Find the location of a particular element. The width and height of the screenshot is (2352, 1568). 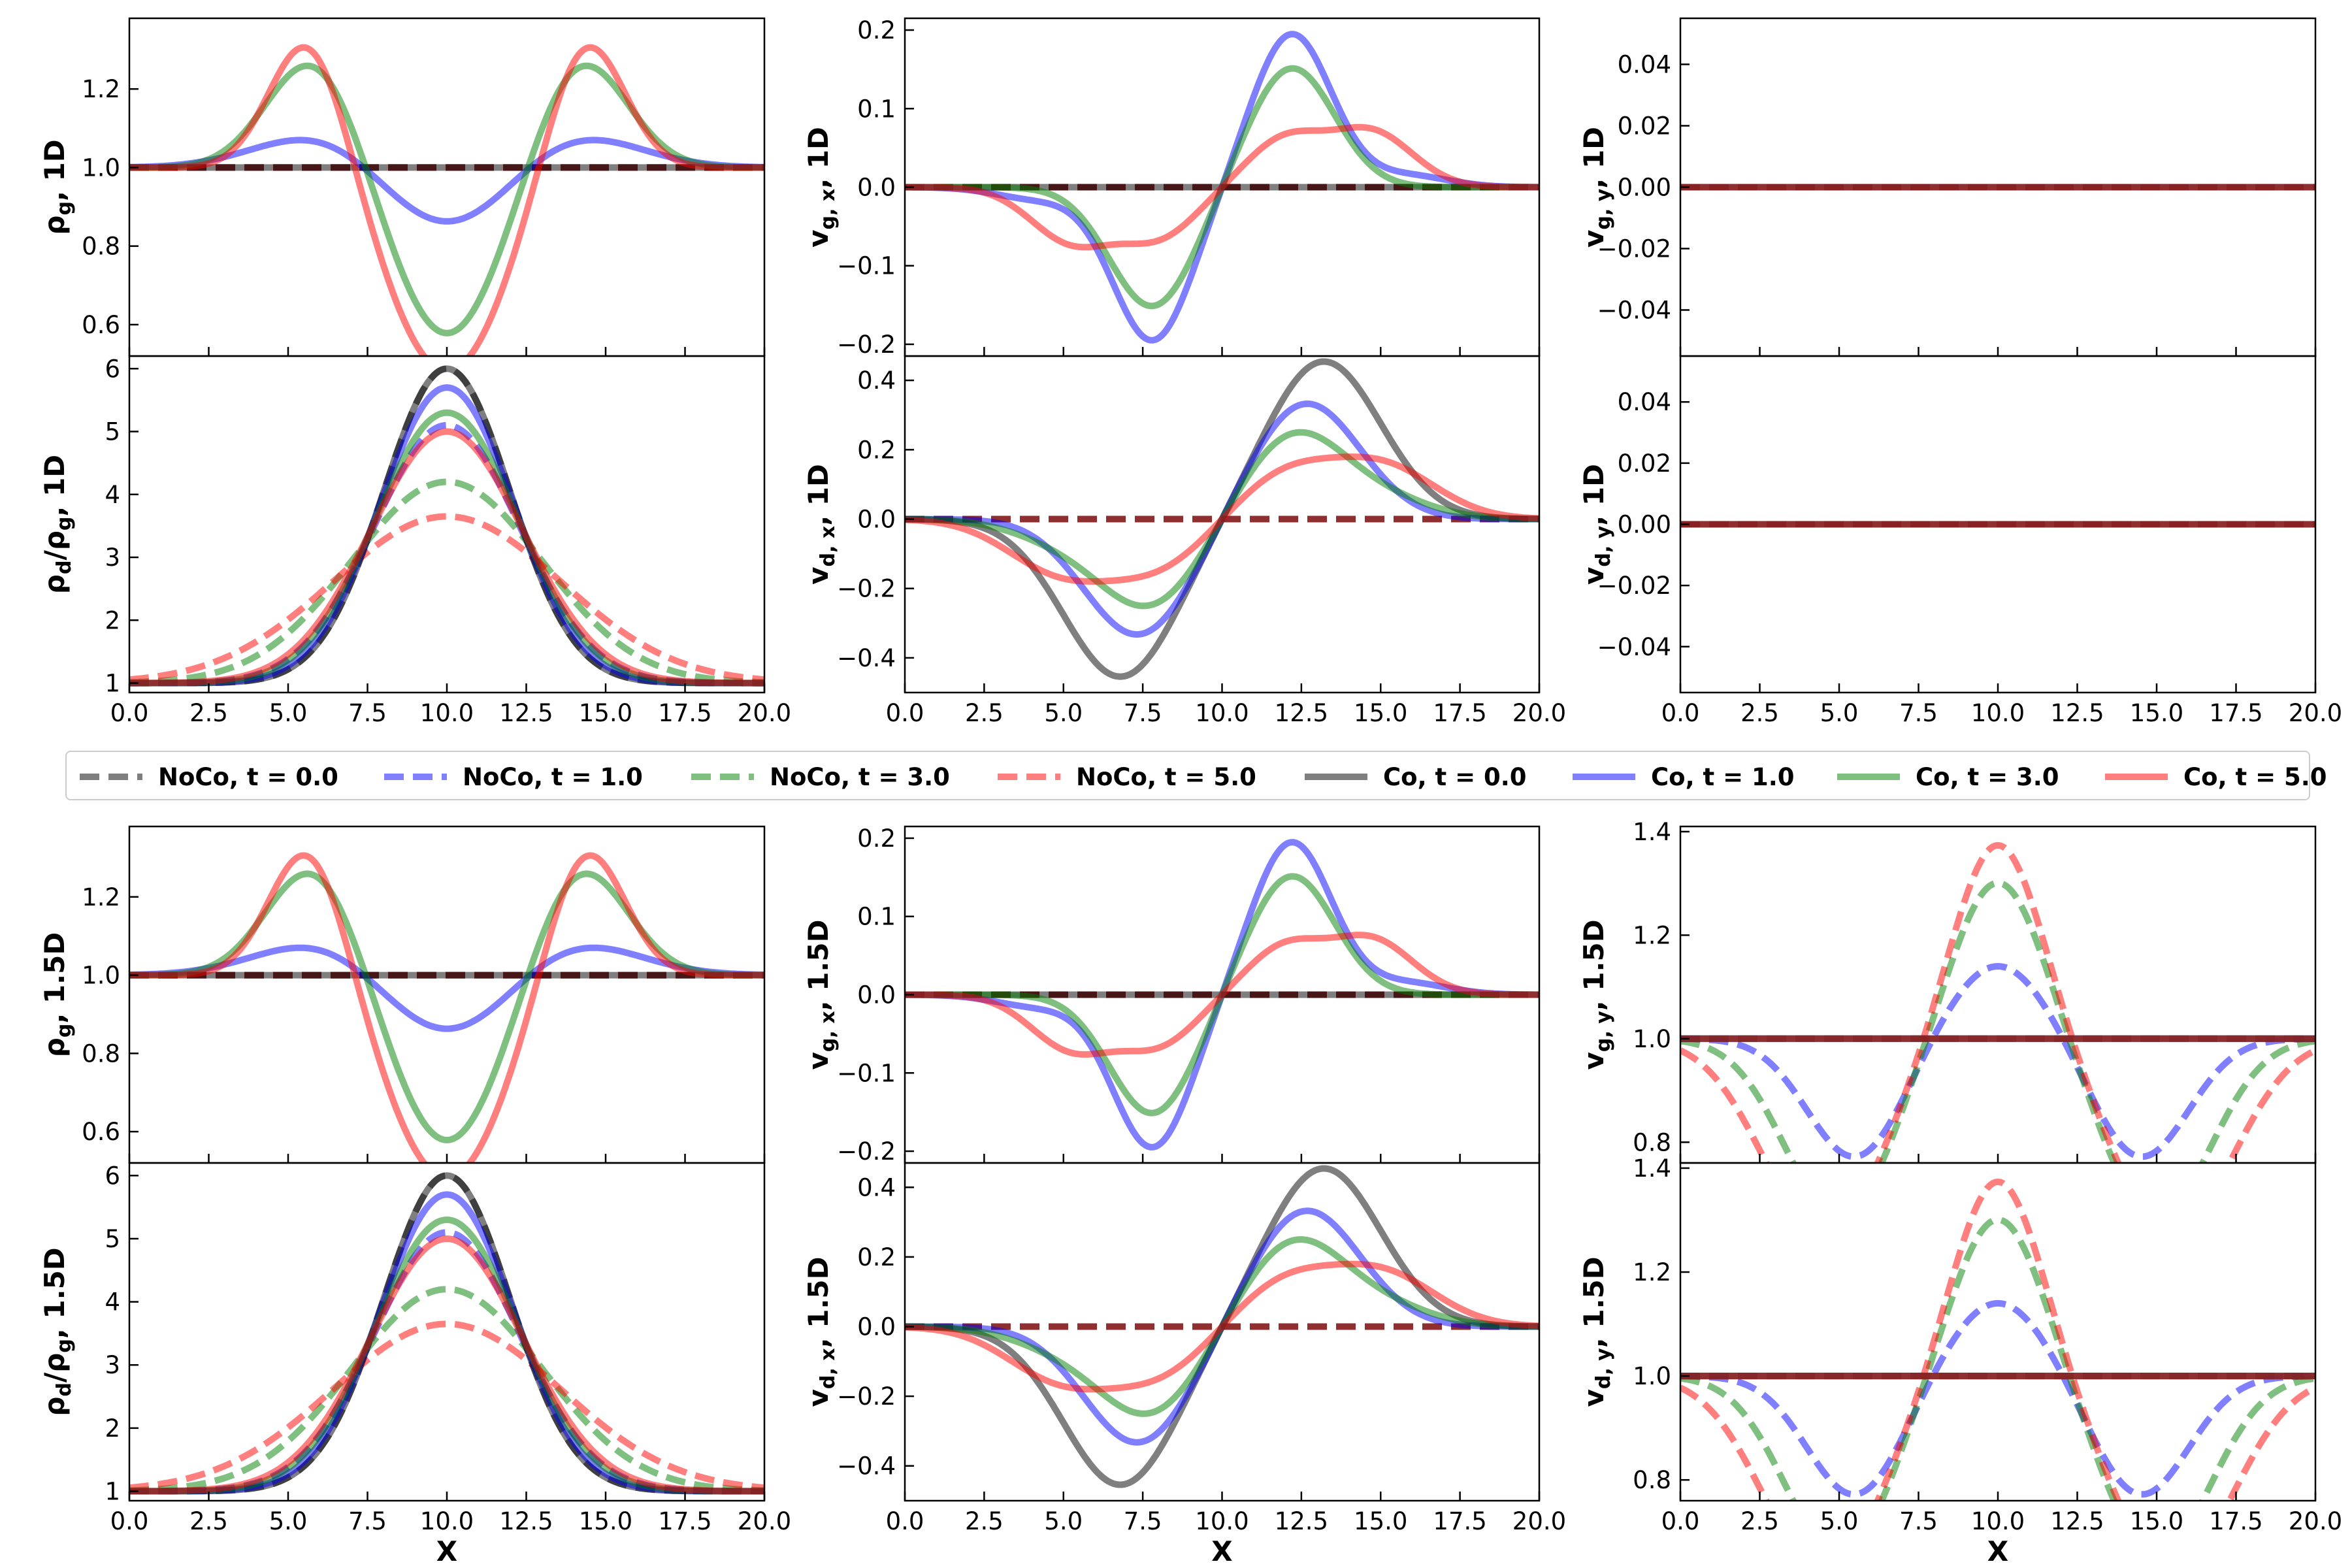

y-tick-label: −0.1 is located at coordinates (866, 1073).